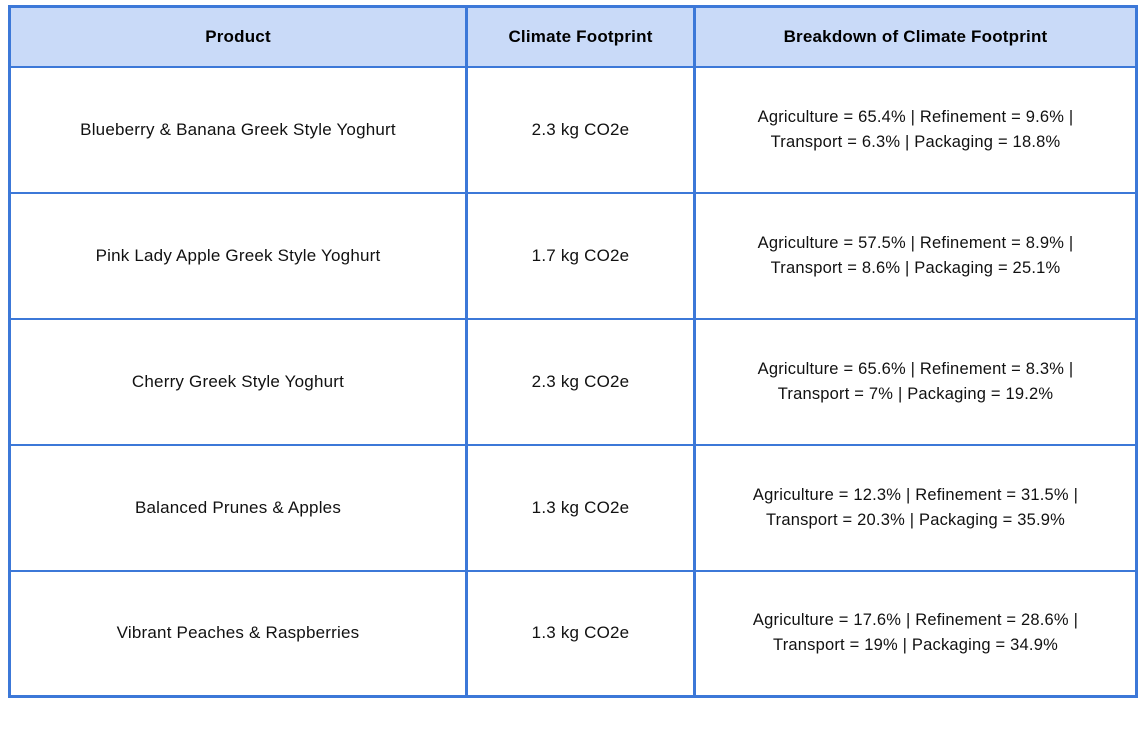 The image size is (1143, 736). Describe the element at coordinates (238, 633) in the screenshot. I see `product-cell: Vibrant Peaches & Raspberries` at that location.